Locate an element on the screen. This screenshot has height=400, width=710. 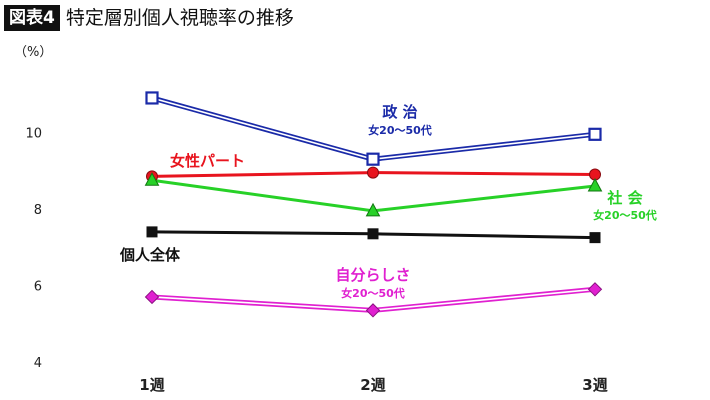
series-label-self: 自分らしさ is located at coordinates (372, 275).